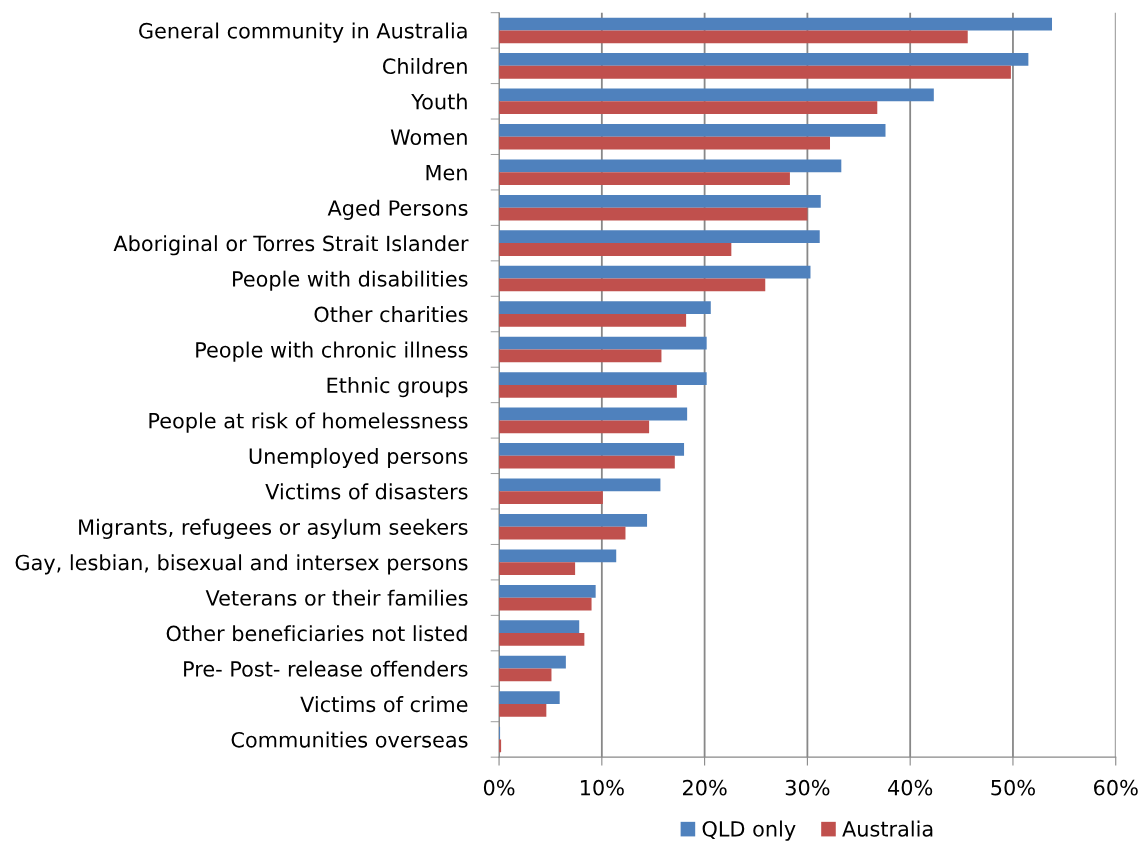 Image resolution: width=1142 pixels, height=846 pixels. What do you see at coordinates (807, 787) in the screenshot?
I see `x-tick-label: 30%` at bounding box center [807, 787].